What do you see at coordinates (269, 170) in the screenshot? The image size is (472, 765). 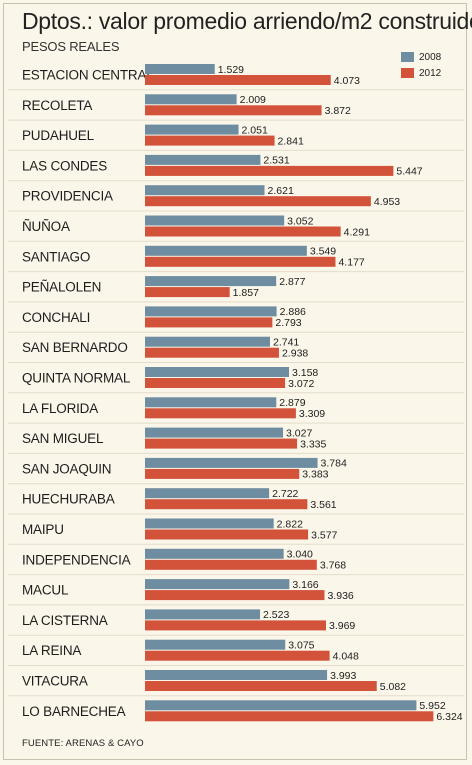 I see `bar-2012-las-condes` at bounding box center [269, 170].